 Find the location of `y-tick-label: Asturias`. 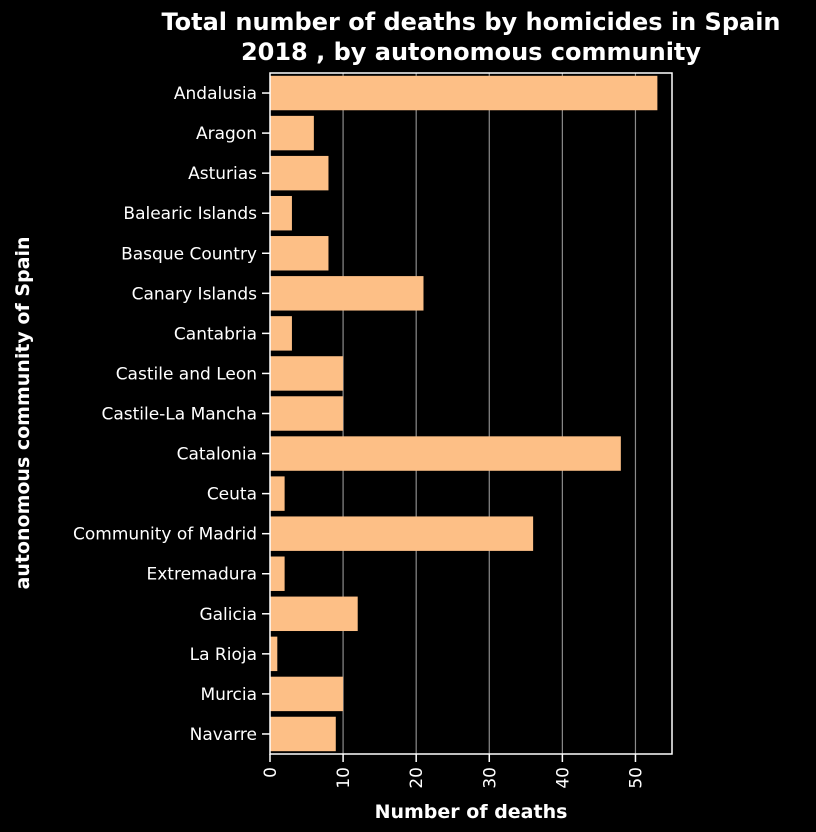

y-tick-label: Asturias is located at coordinates (222, 174).